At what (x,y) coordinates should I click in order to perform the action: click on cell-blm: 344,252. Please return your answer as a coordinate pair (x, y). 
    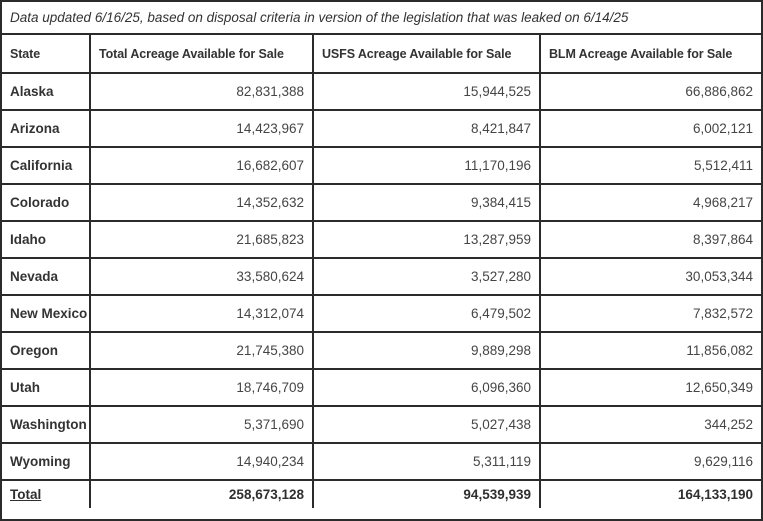
    Looking at the image, I should click on (650, 424).